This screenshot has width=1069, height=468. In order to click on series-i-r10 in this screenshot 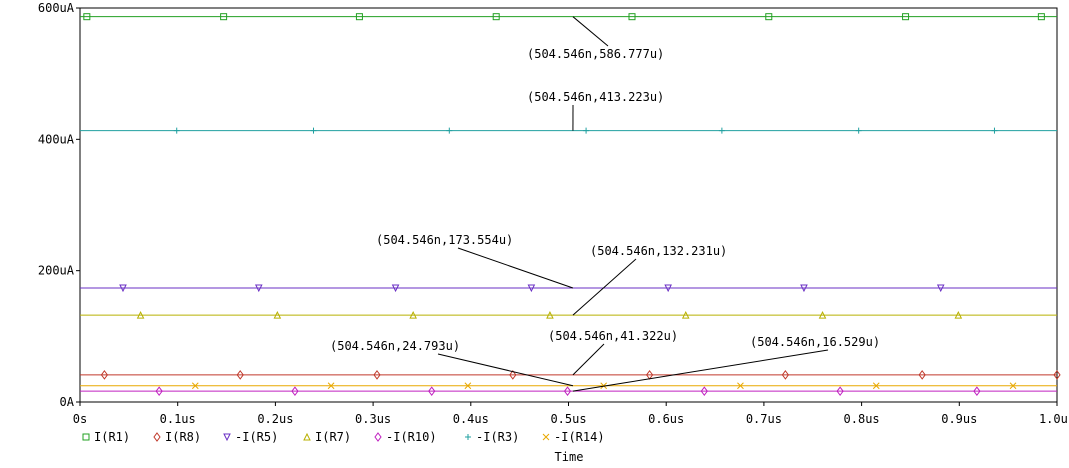, I will do `click(568, 391)`.